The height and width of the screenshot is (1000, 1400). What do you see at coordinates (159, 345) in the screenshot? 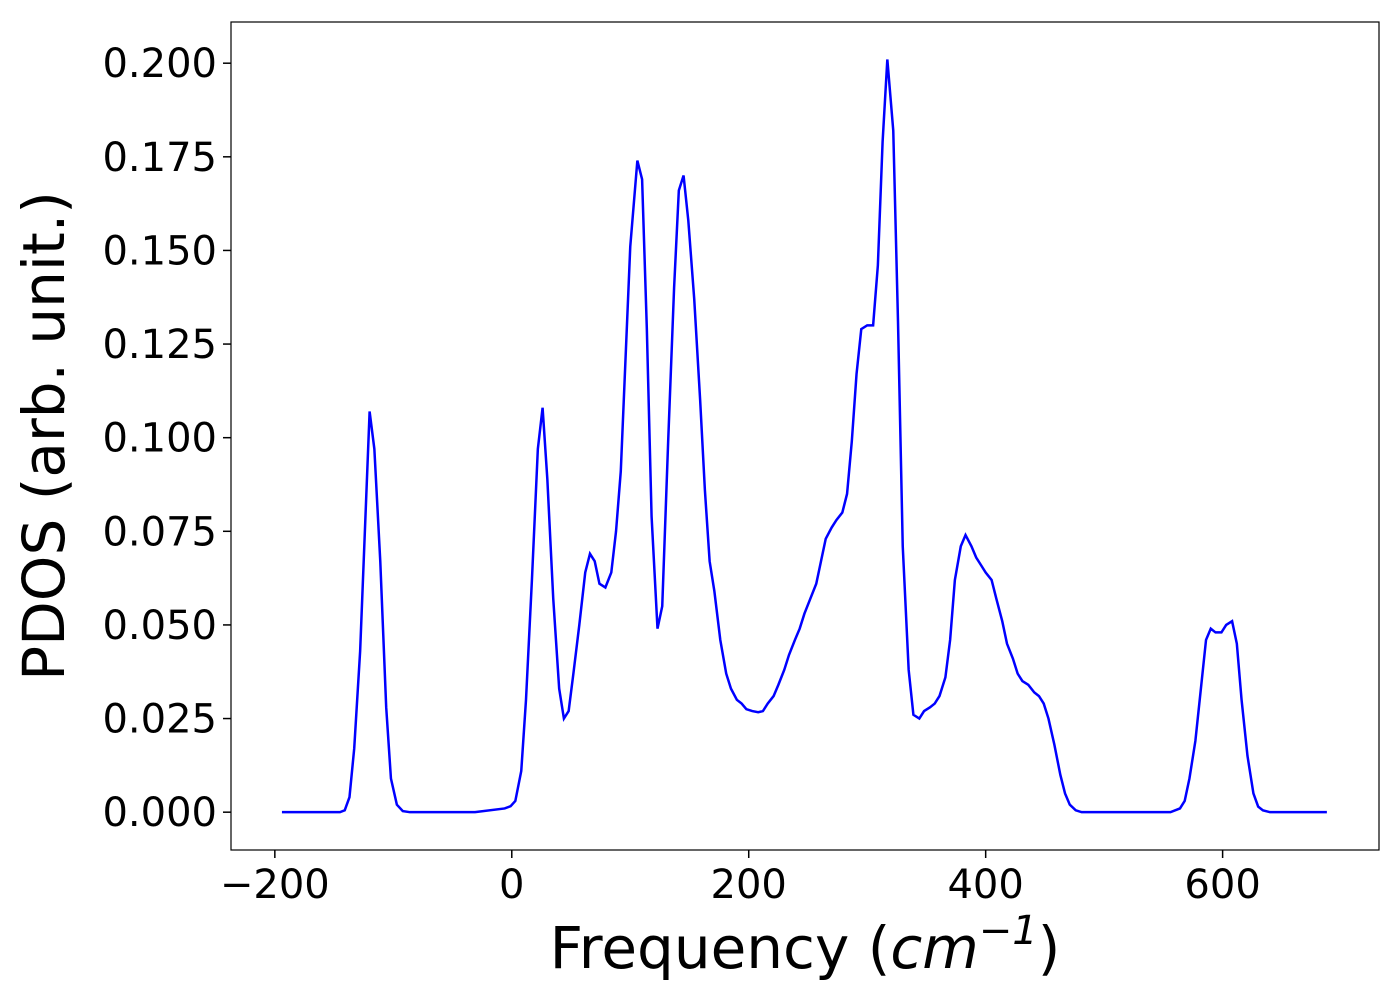
I see `y-tick-label: 0.125` at bounding box center [159, 345].